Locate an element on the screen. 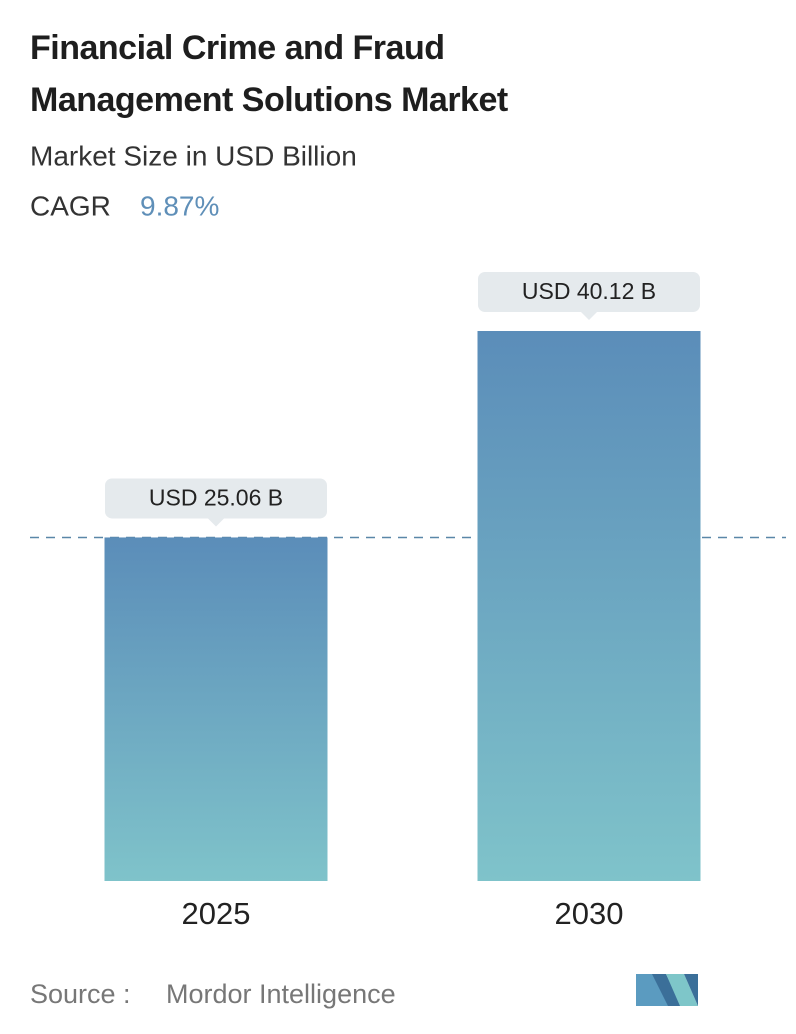  value-label: USD 40.12 B is located at coordinates (589, 291).